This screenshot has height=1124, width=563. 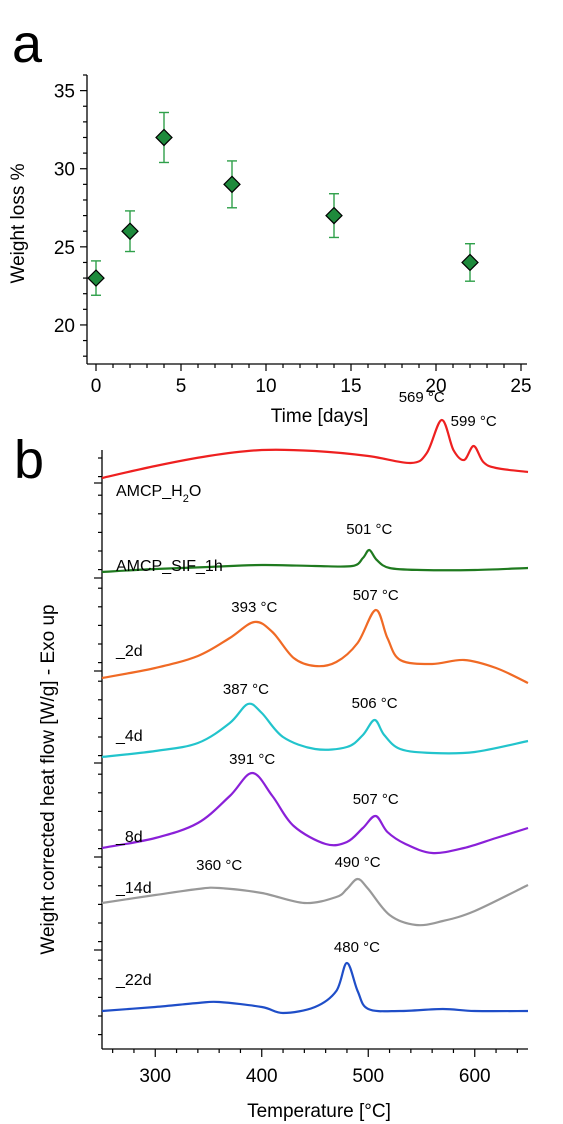 What do you see at coordinates (64, 326) in the screenshot?
I see `panel-a-y-tick-label: 20` at bounding box center [64, 326].